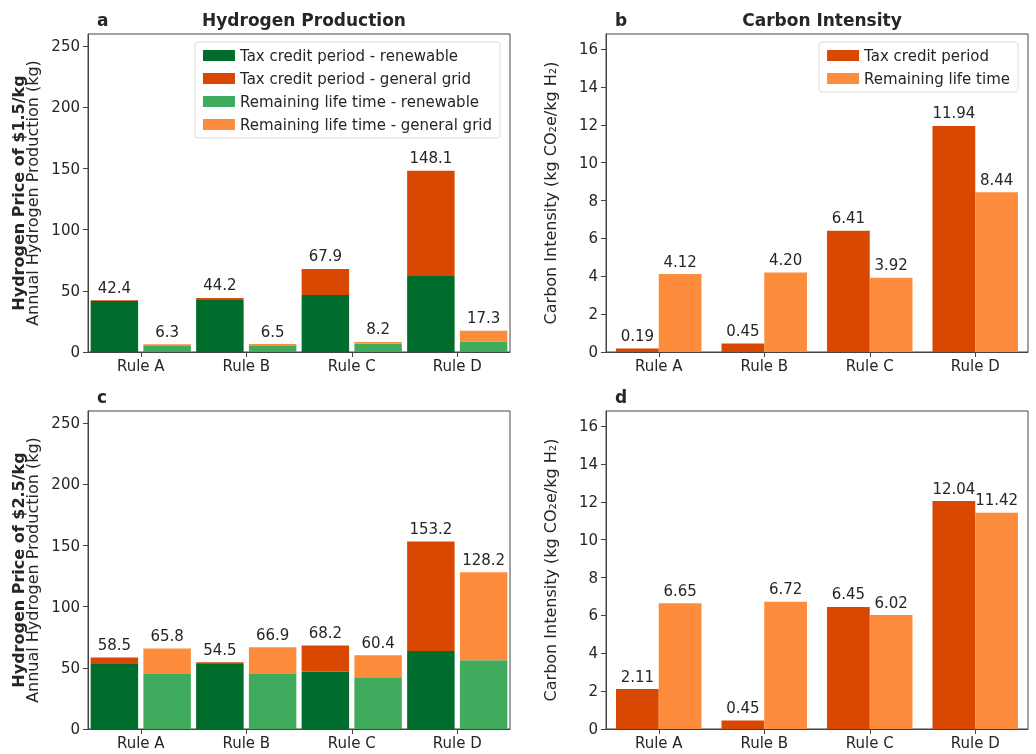 This screenshot has height=754, width=1036. Describe the element at coordinates (483, 318) in the screenshot. I see `total-label: 17.3` at that location.